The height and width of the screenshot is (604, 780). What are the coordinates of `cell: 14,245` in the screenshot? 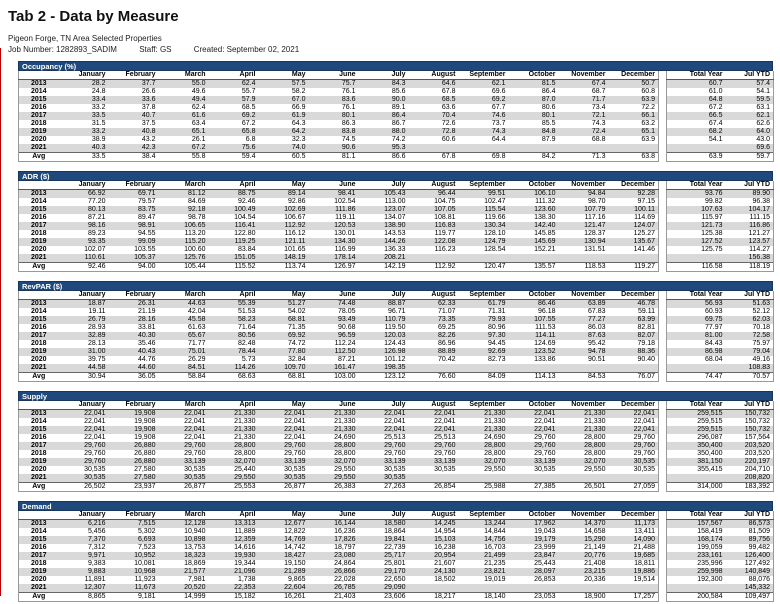 It's located at (433, 523).